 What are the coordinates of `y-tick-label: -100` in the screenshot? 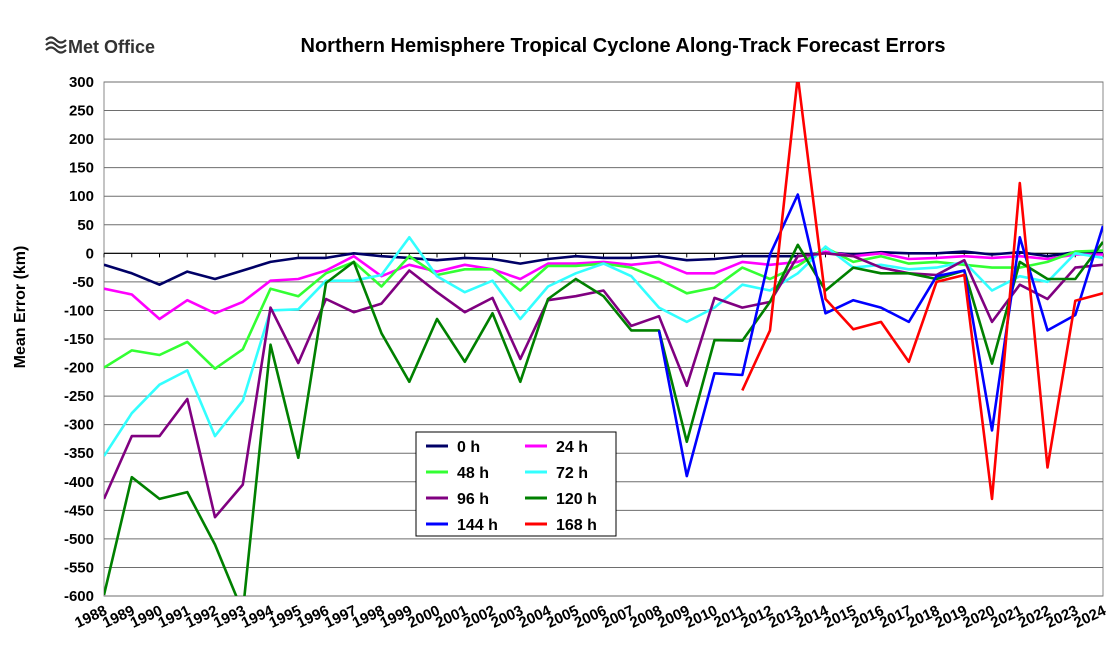 It's located at (79, 310).